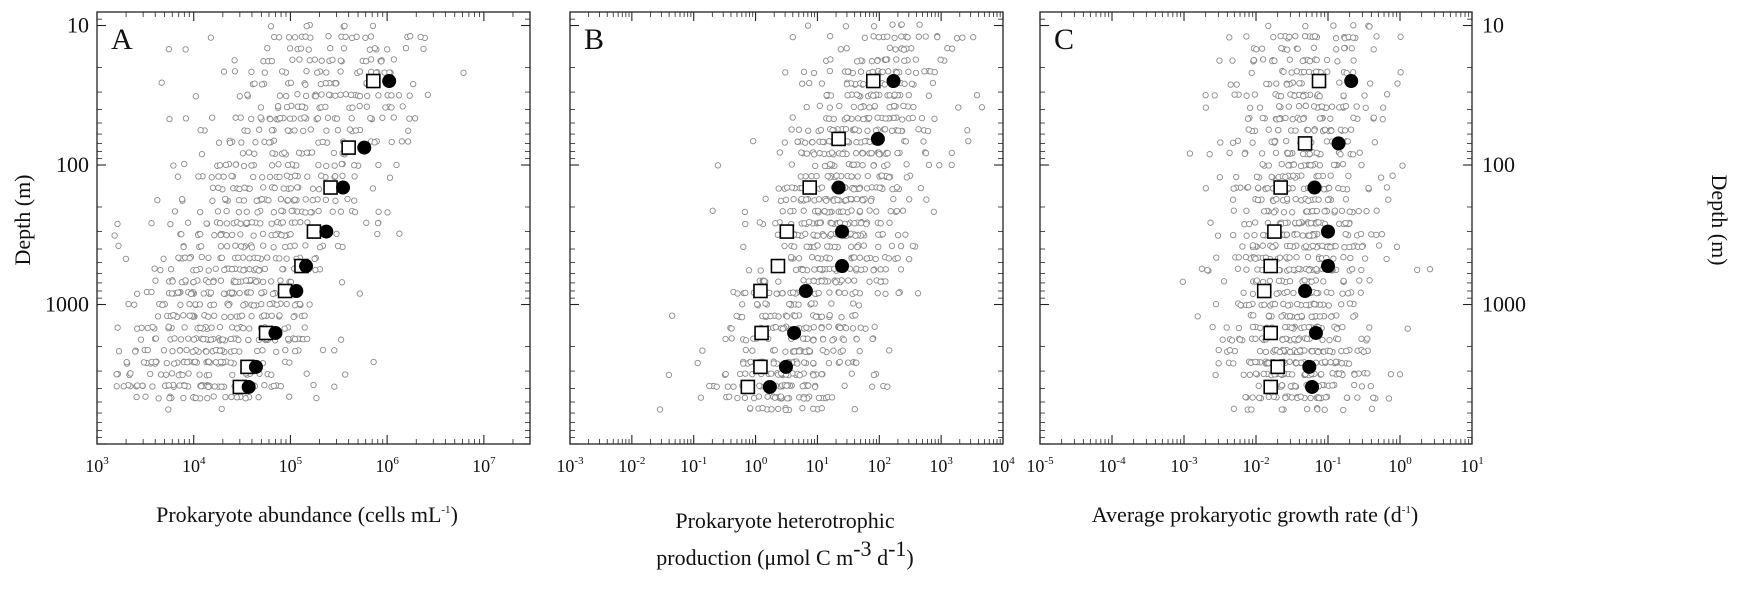  Describe the element at coordinates (1504, 304) in the screenshot. I see `y-tick-label: 1000` at that location.